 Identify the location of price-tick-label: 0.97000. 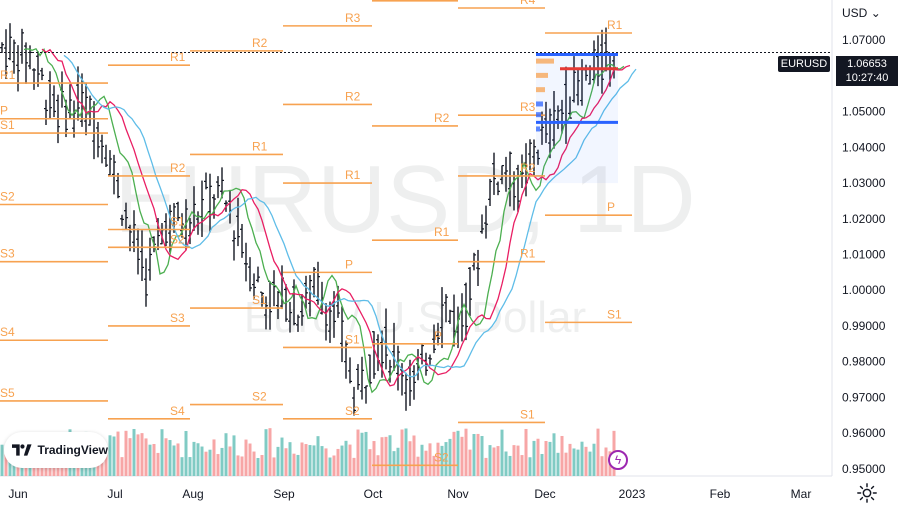
(864, 397).